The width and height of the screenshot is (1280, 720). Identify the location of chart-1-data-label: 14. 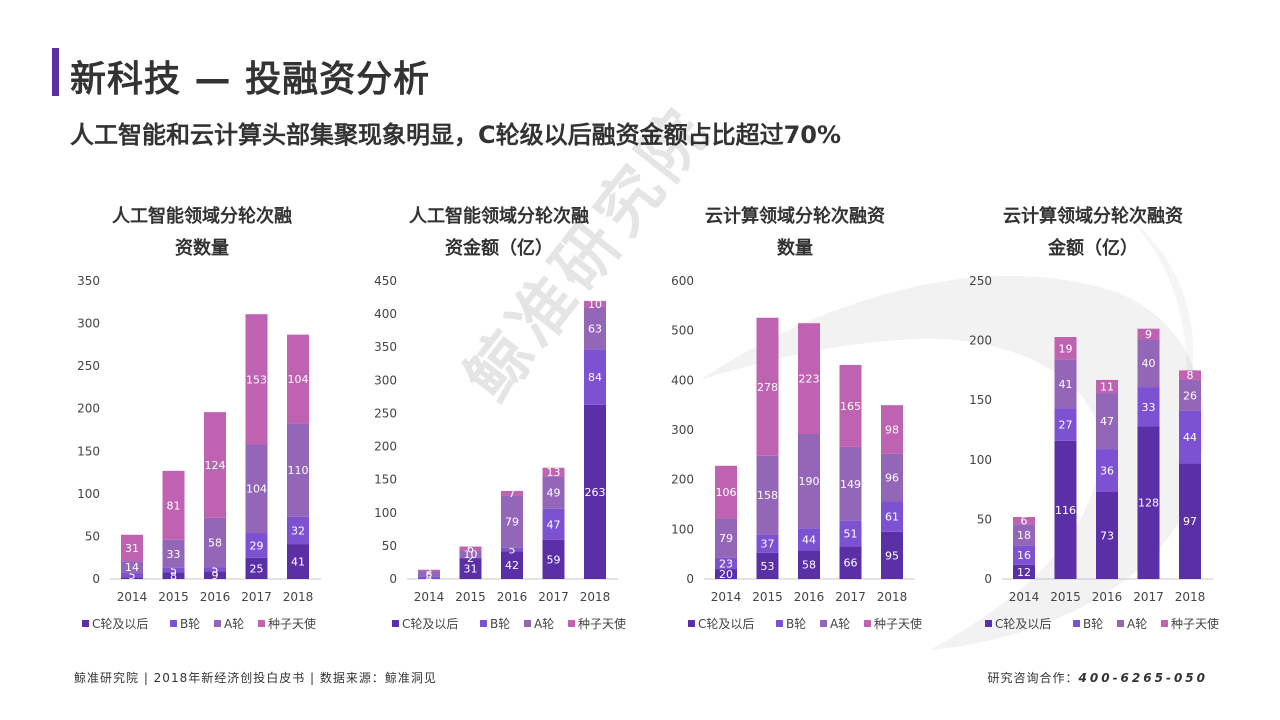
(132, 567).